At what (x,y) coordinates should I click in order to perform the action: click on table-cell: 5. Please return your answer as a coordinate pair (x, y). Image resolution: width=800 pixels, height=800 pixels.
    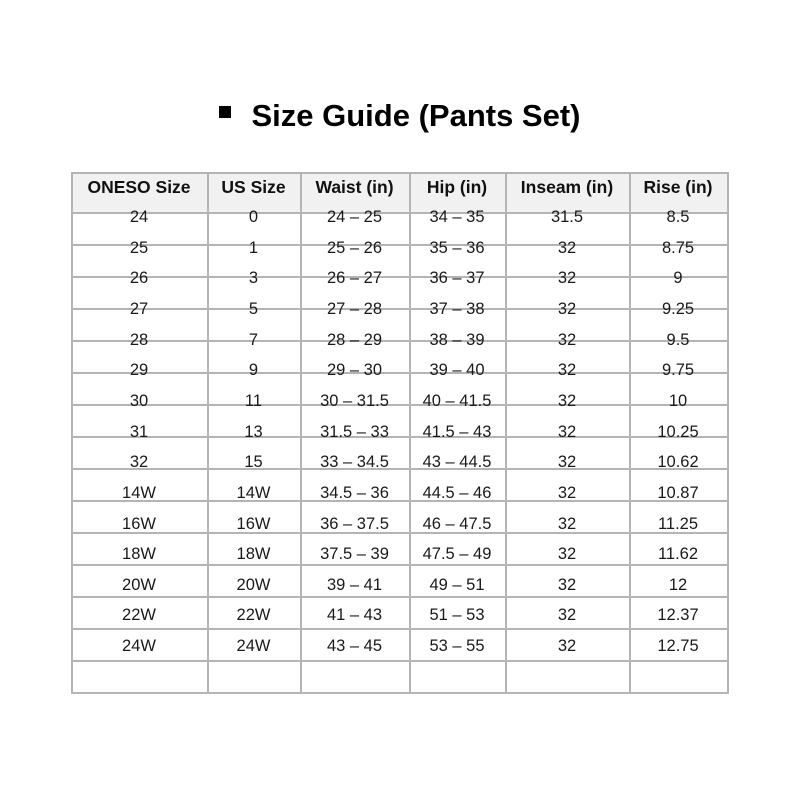
    Looking at the image, I should click on (253, 308).